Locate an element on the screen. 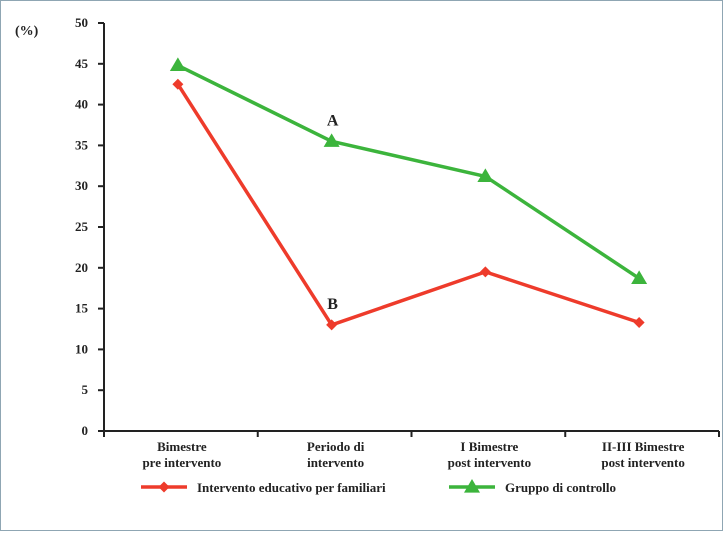  x-tick-label: Periodo di intervento is located at coordinates (336, 454).